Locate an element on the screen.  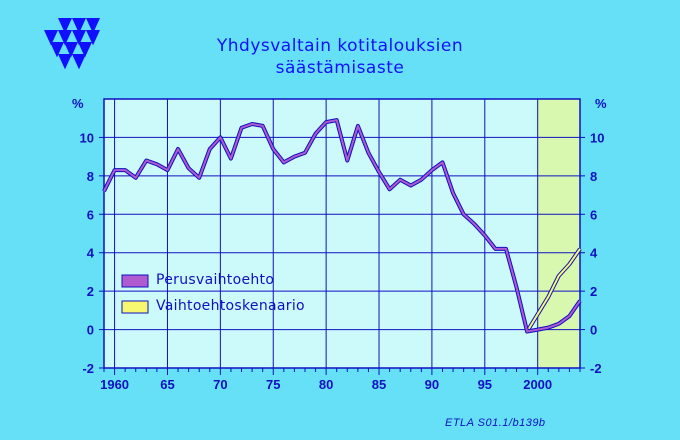
legend-swatch-base is located at coordinates (135, 281).